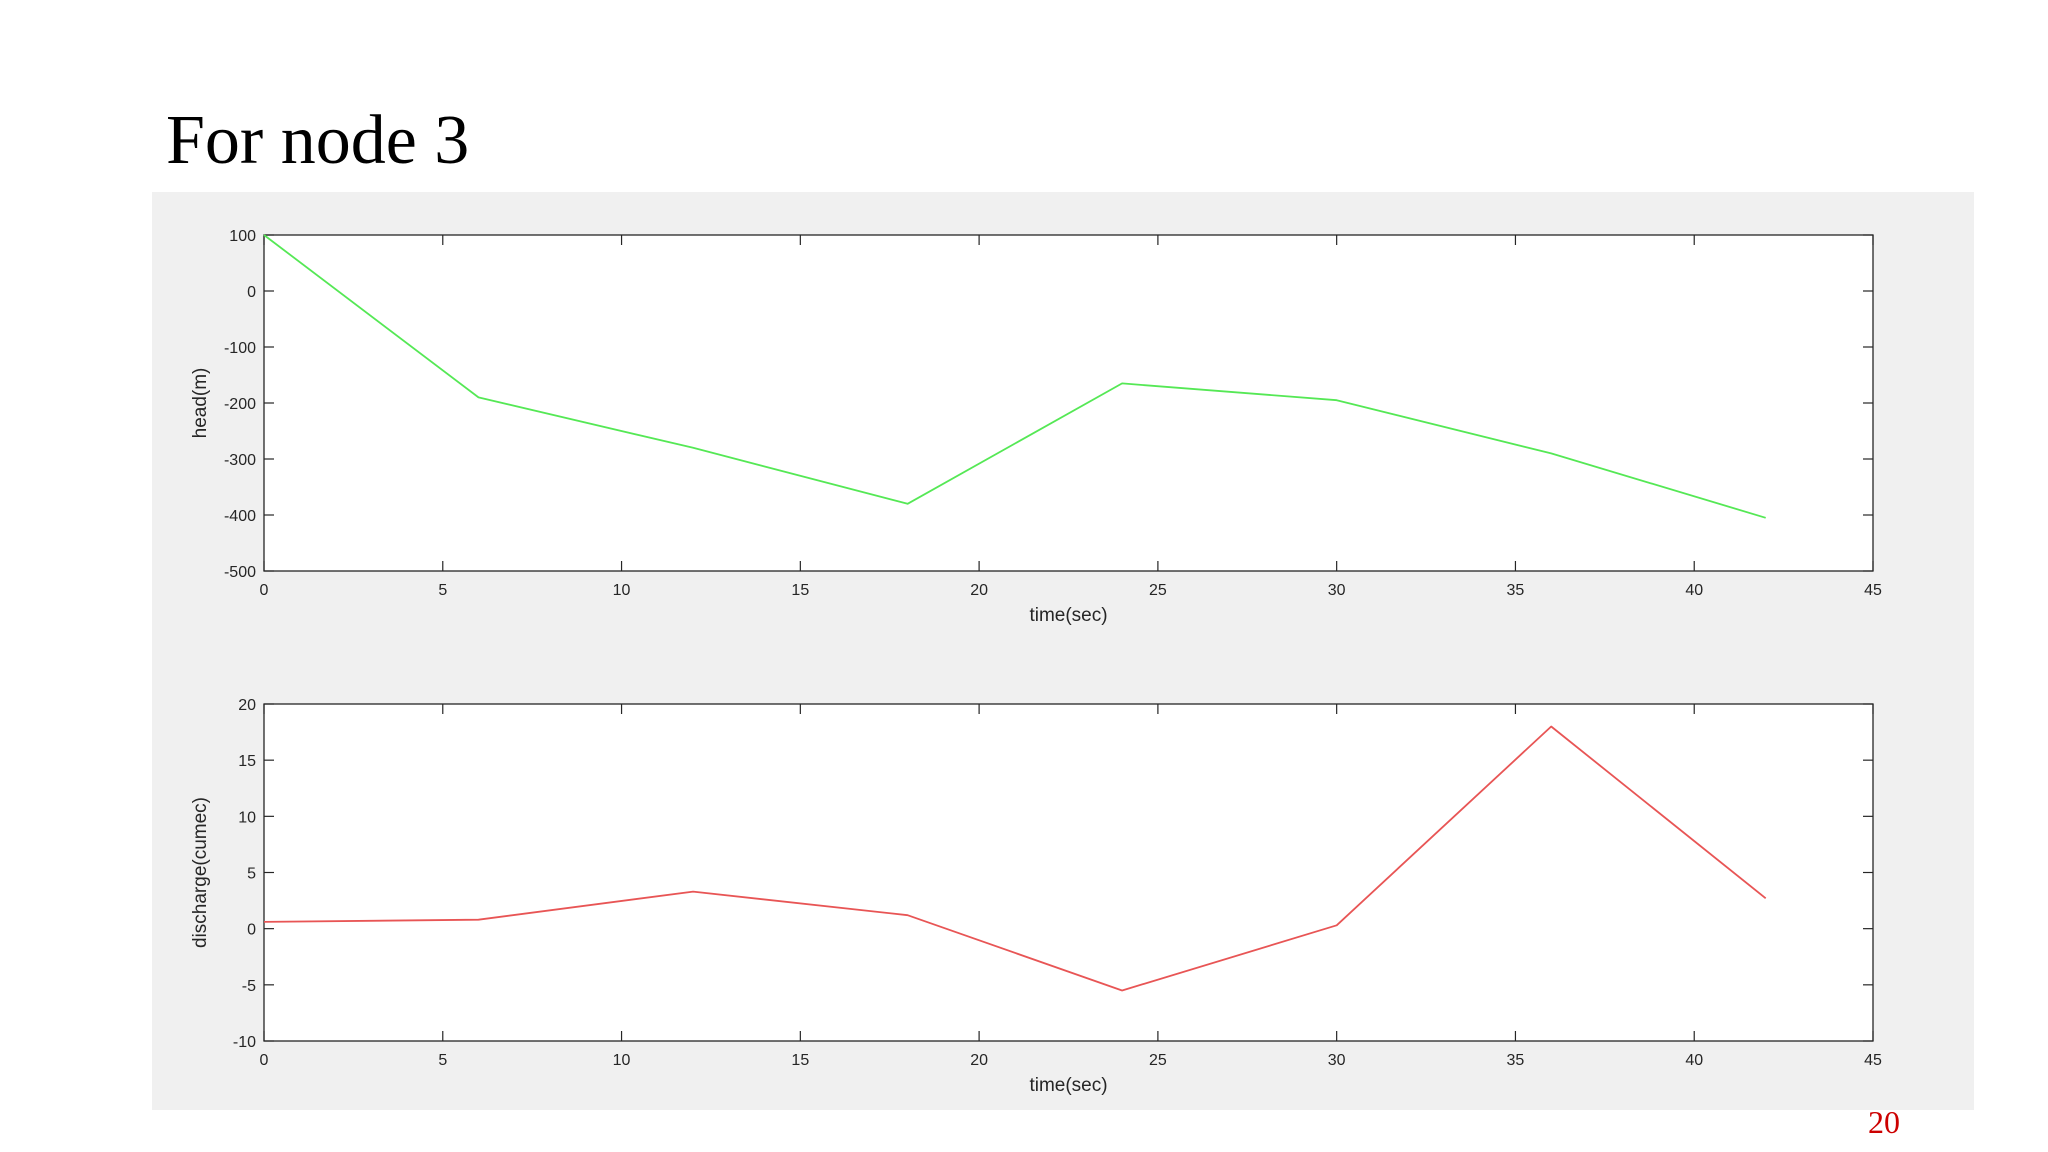 The height and width of the screenshot is (1152, 2048). I want to click on head-ytick-label: 0, so click(251, 292).